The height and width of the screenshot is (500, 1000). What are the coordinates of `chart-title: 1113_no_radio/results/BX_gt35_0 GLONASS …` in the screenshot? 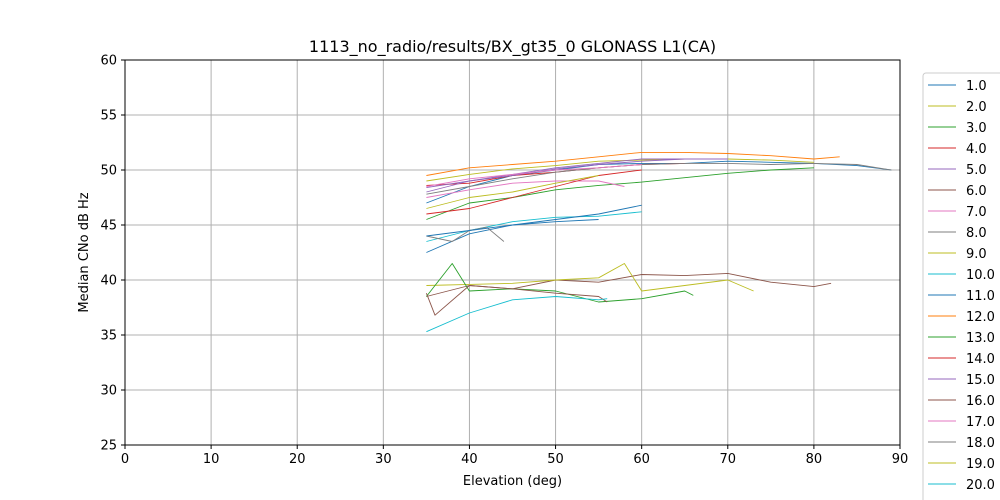 It's located at (512, 47).